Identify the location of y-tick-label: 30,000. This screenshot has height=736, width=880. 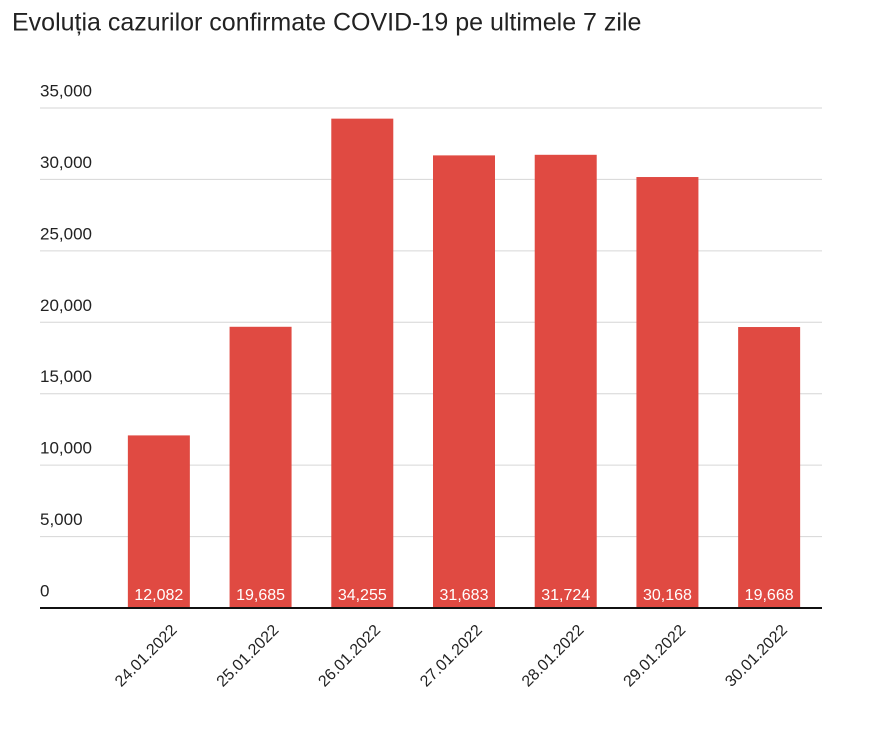
(66, 162).